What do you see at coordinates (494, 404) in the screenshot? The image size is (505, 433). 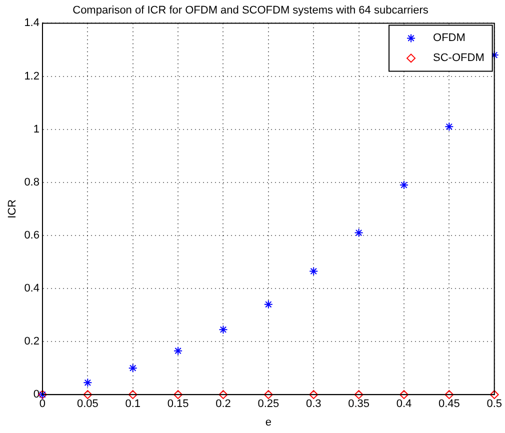 I see `x-tick-label: 0.5` at bounding box center [494, 404].